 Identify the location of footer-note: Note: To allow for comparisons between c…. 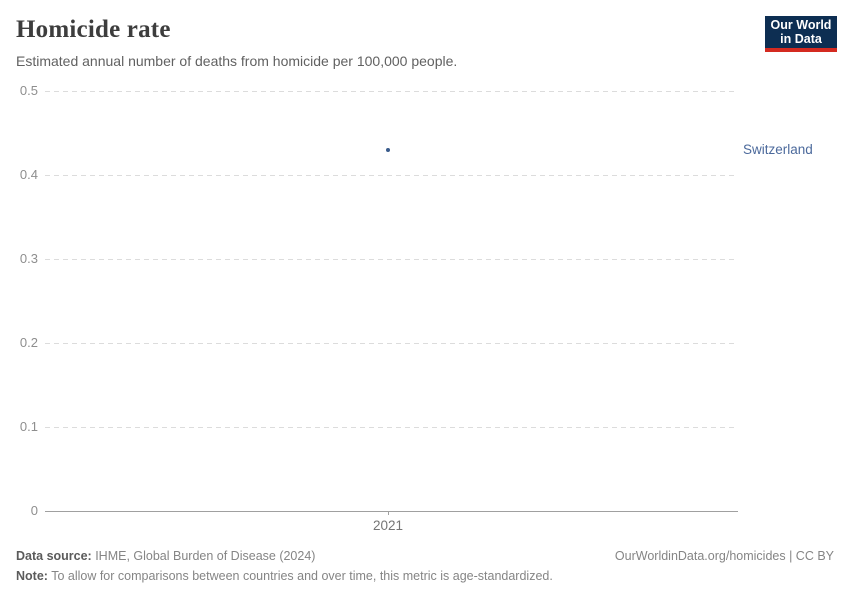
(284, 576).